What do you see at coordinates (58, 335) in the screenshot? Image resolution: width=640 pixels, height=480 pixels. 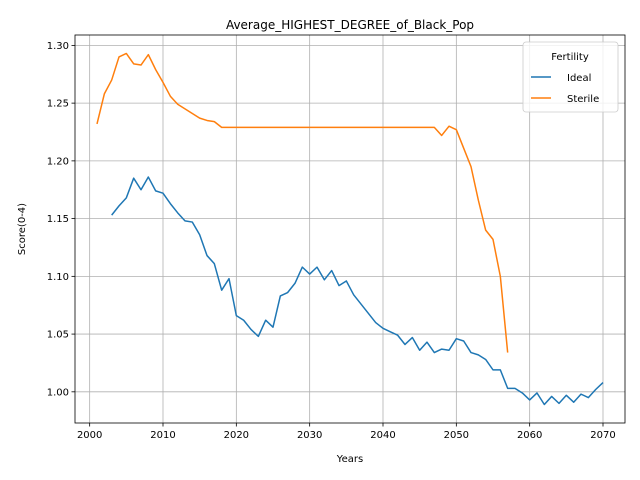 I see `y-tick-label: 1.05` at bounding box center [58, 335].